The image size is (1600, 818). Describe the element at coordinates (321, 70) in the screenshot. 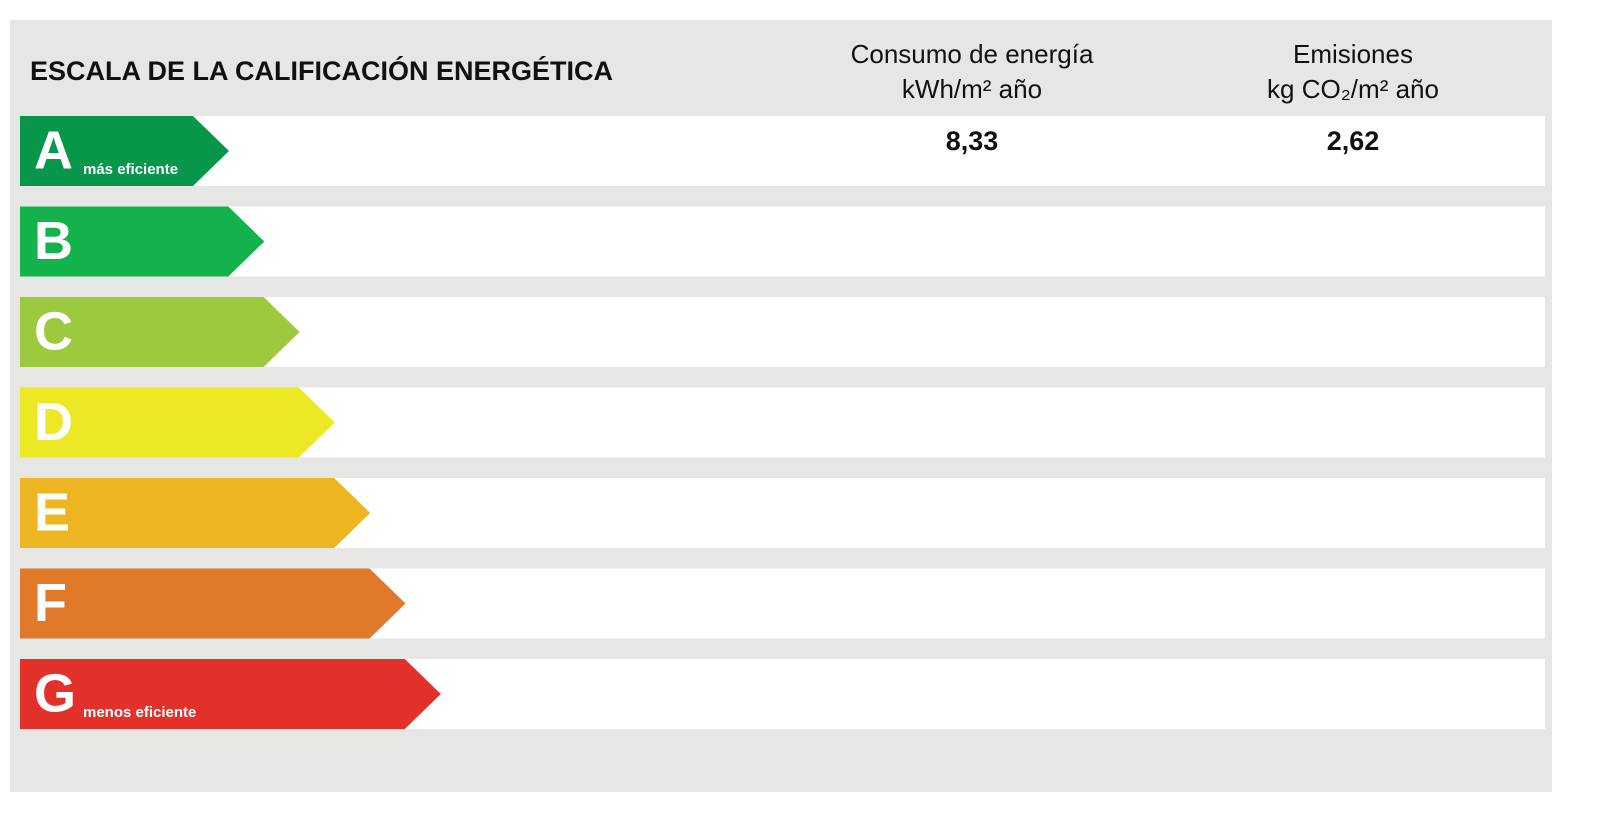

I see `title: ESCALA DE LA CALIFICACIÓN ENERGÉTICA` at that location.